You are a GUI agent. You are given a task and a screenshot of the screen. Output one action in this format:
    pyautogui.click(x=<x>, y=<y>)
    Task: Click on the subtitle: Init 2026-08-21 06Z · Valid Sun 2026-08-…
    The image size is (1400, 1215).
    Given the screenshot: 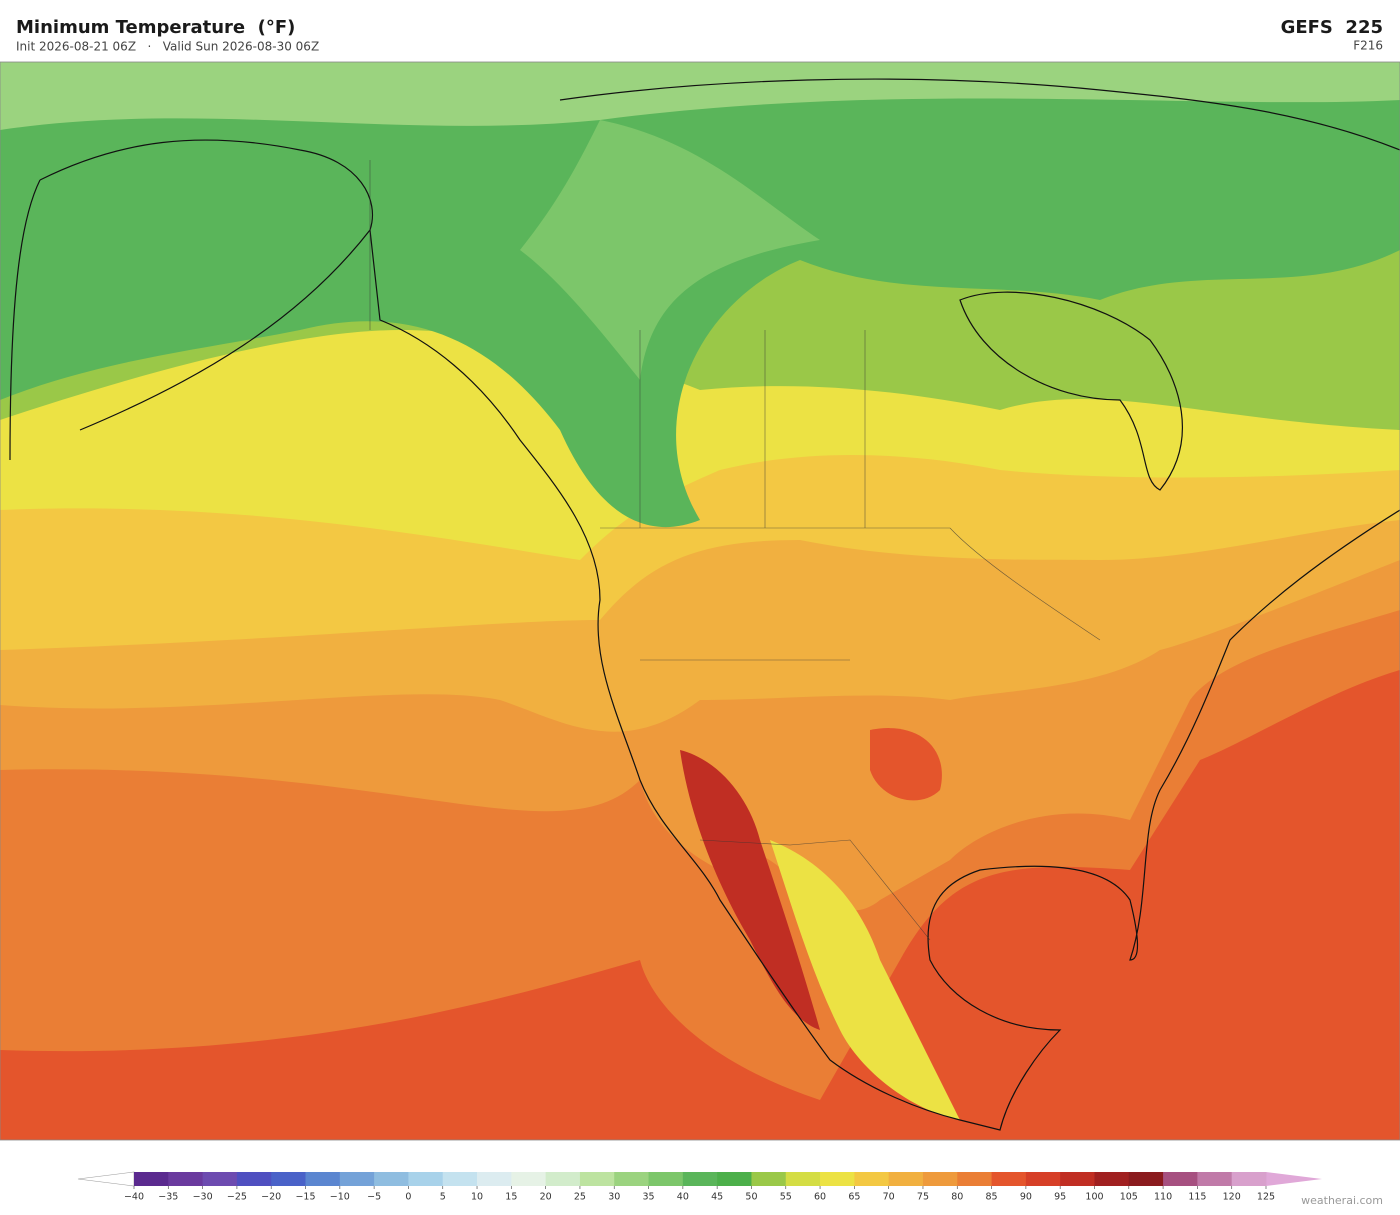 What is the action you would take?
    pyautogui.click(x=167, y=47)
    